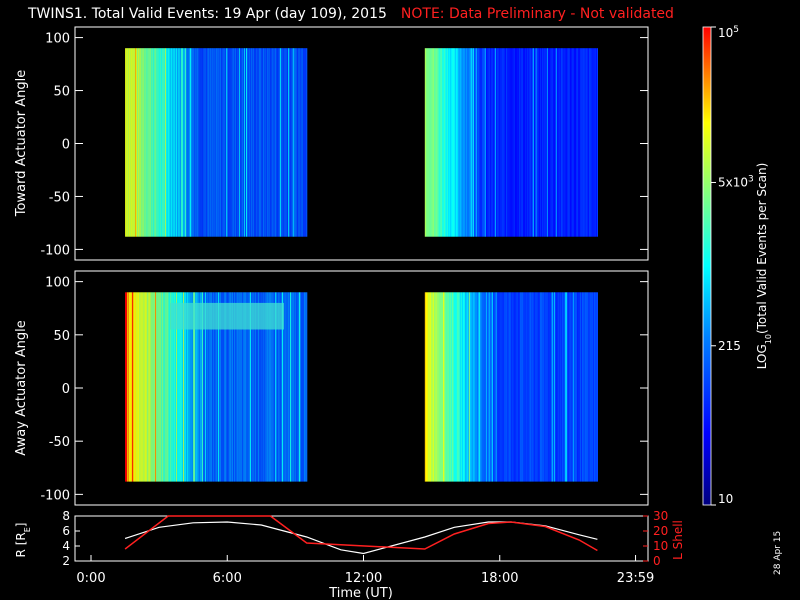 The height and width of the screenshot is (600, 800). Describe the element at coordinates (361, 538) in the screenshot. I see `radius-series-line` at that location.